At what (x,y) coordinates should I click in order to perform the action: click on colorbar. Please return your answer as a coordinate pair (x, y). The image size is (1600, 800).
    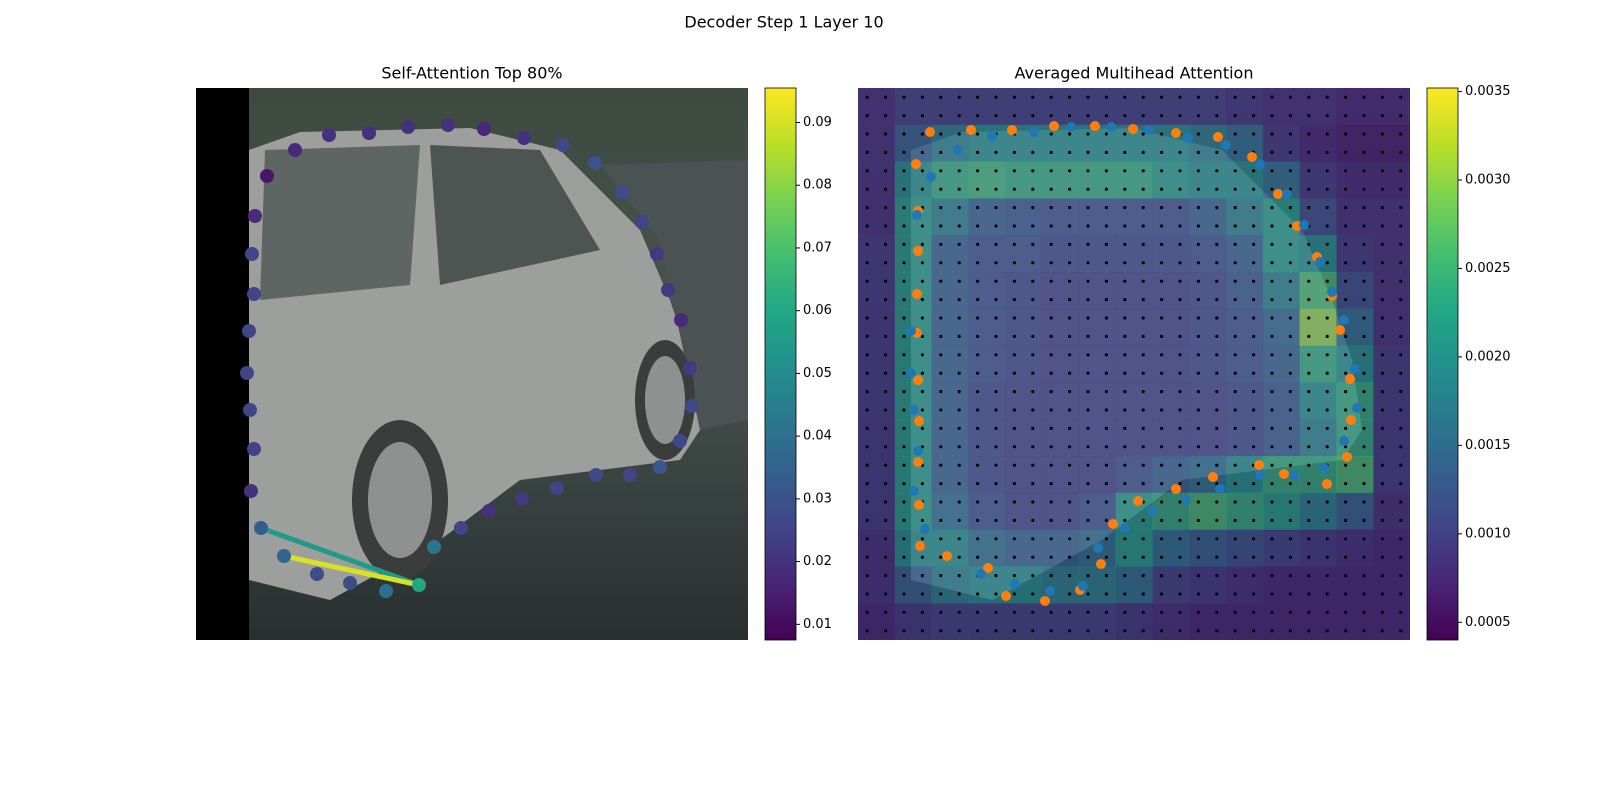
    Looking at the image, I should click on (1442, 364).